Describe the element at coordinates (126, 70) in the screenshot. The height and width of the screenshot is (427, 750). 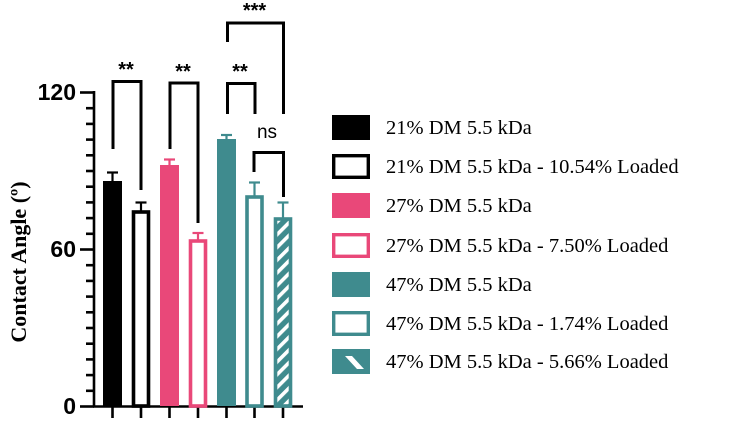
I see `sig-label-1: **` at that location.